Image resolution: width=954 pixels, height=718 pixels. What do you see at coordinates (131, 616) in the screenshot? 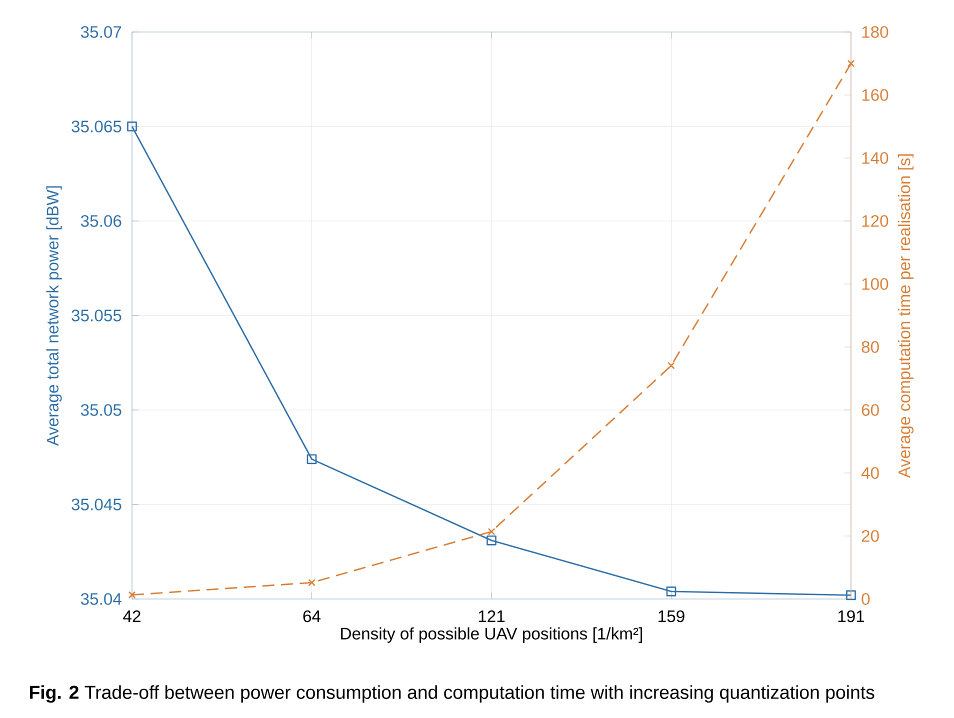
I see `x-tick-label: 42` at bounding box center [131, 616].